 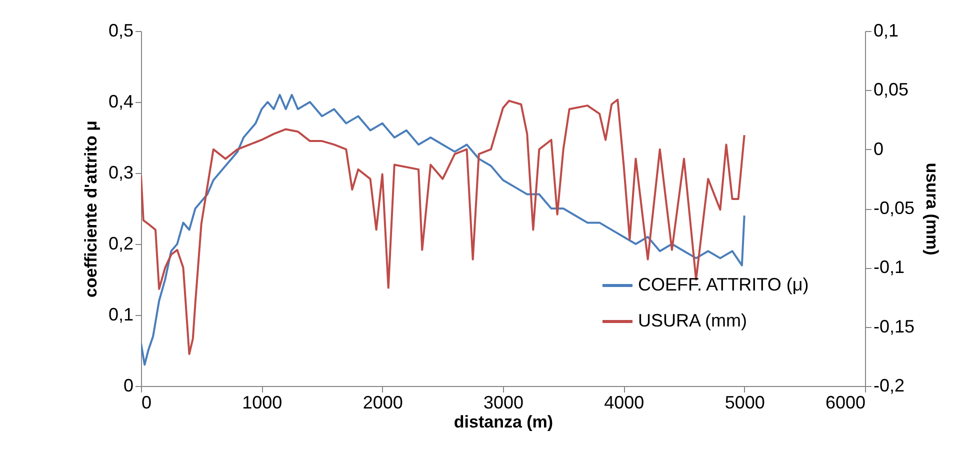 I want to click on y-axis-title: coefficiente d'attrito μ, so click(x=90, y=209).